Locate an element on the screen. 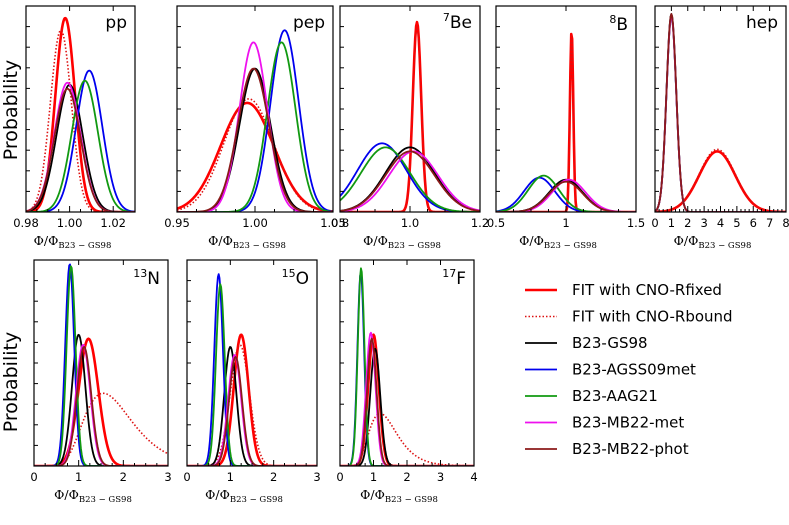  panel-label-b8: 8B is located at coordinates (618, 24).